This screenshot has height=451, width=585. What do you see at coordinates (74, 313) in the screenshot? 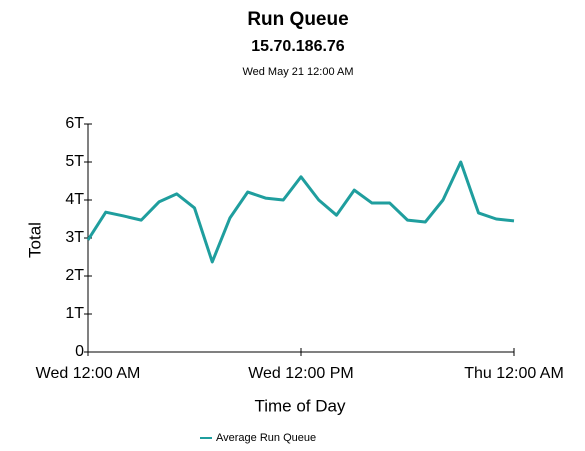
I see `y-tick-label: 1T` at bounding box center [74, 313].